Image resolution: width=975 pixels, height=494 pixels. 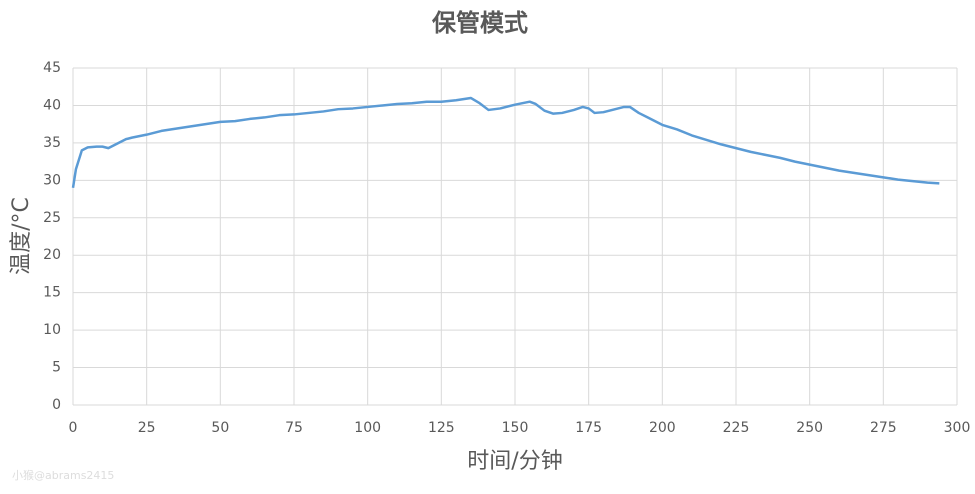 I want to click on y-tick-label: 25, so click(x=52, y=218).